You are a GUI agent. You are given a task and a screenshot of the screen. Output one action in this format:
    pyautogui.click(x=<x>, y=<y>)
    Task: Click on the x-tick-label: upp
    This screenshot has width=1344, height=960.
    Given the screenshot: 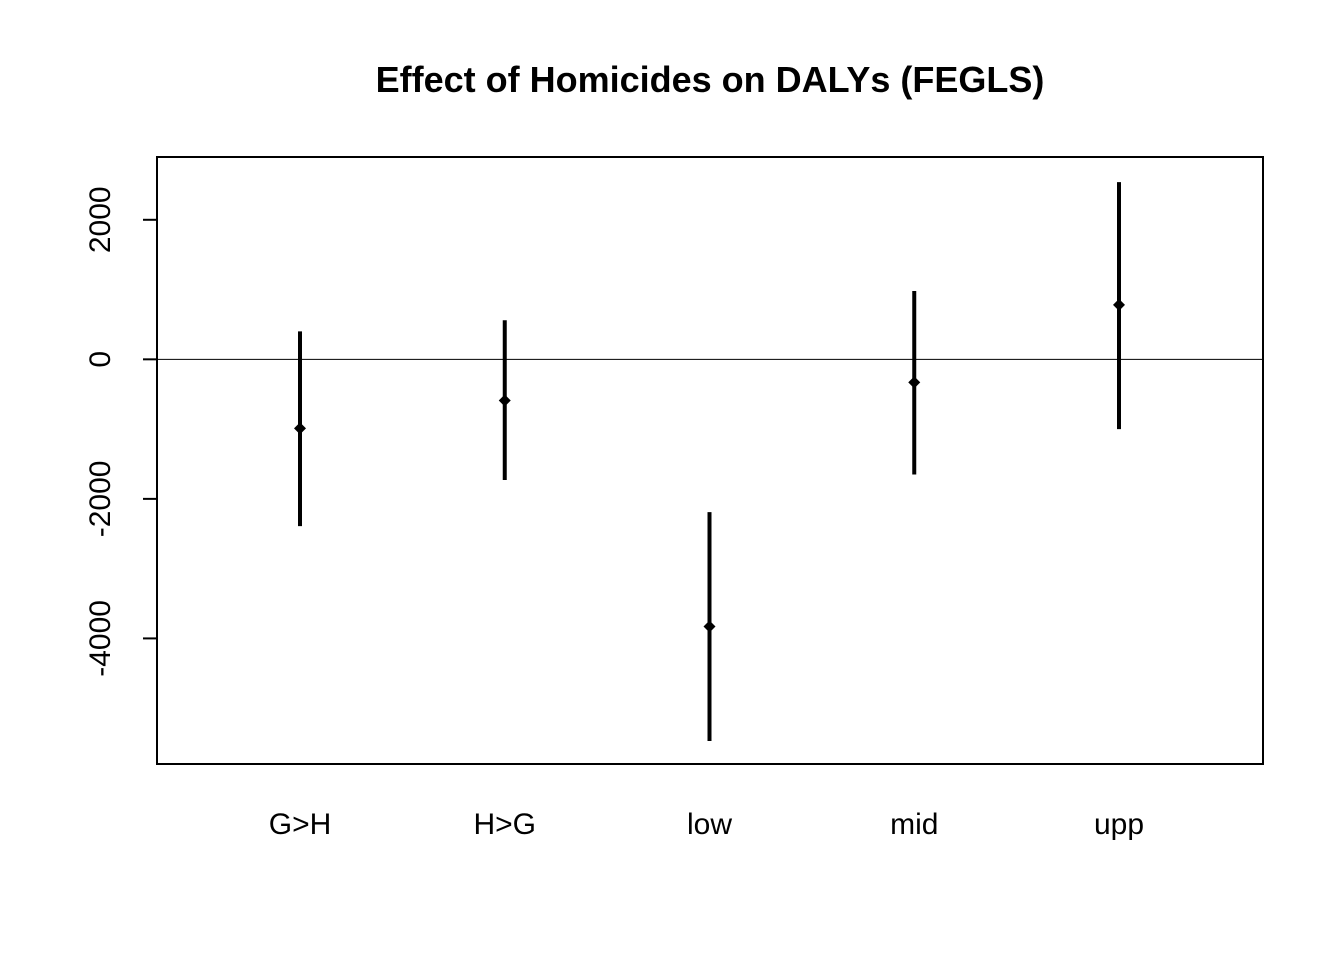 What is the action you would take?
    pyautogui.click(x=1119, y=824)
    